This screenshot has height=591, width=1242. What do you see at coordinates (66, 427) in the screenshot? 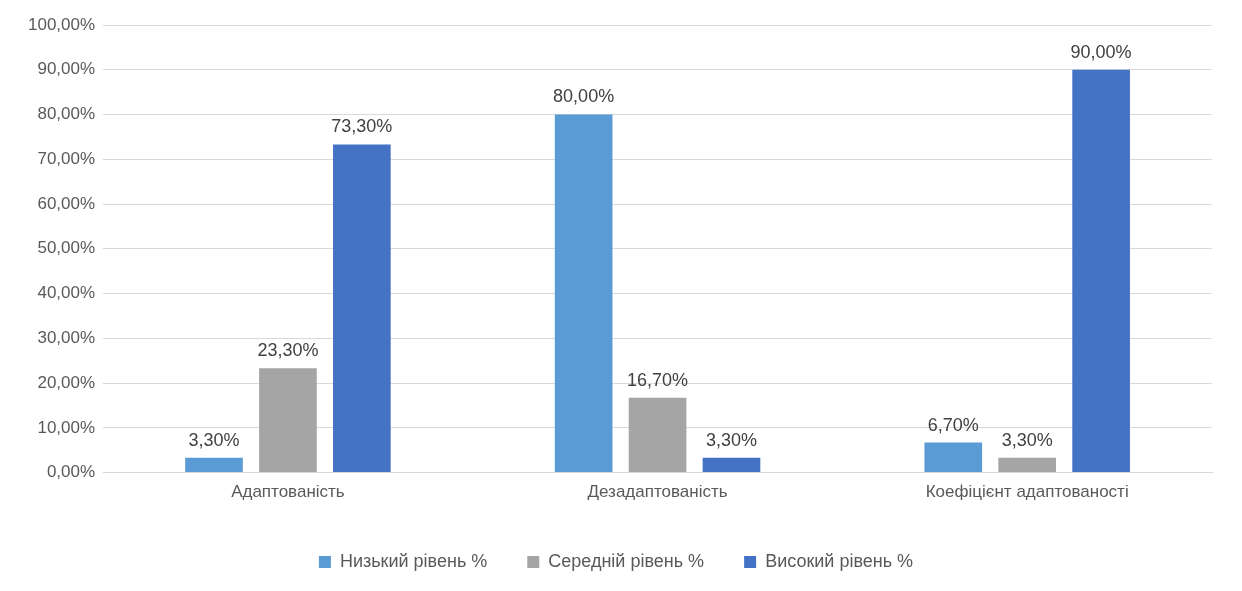
I see `y-tick-label: 10,00%` at bounding box center [66, 427].